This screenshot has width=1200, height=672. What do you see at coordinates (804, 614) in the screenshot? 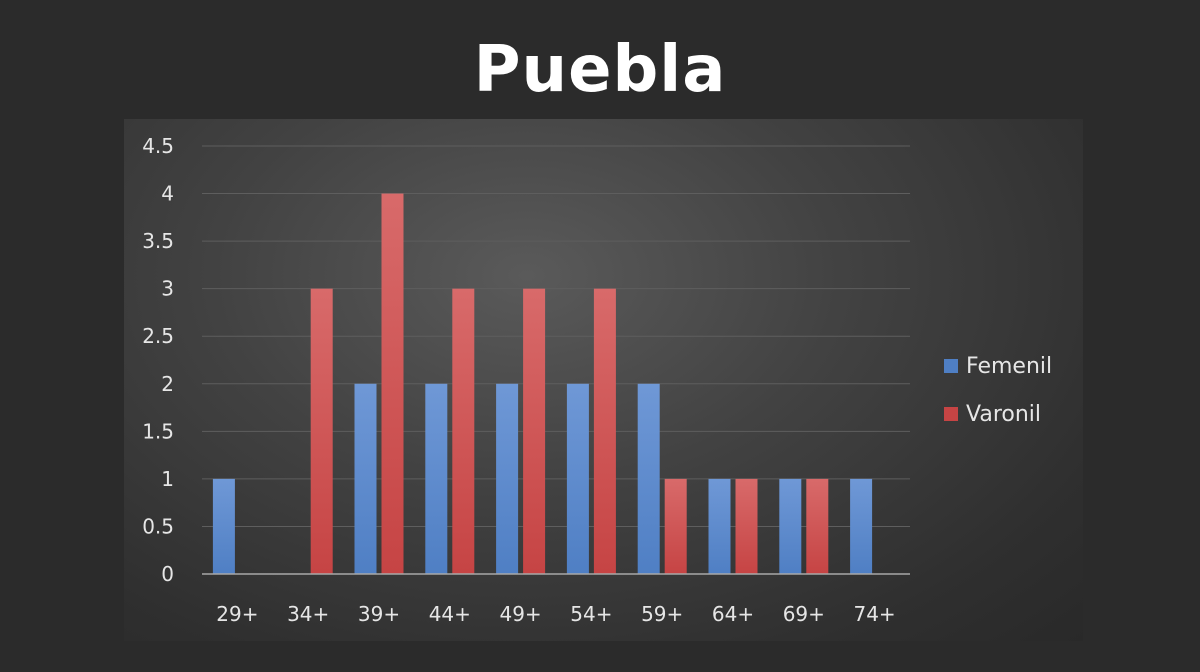
I see `x-tick-label: 69+` at bounding box center [804, 614].